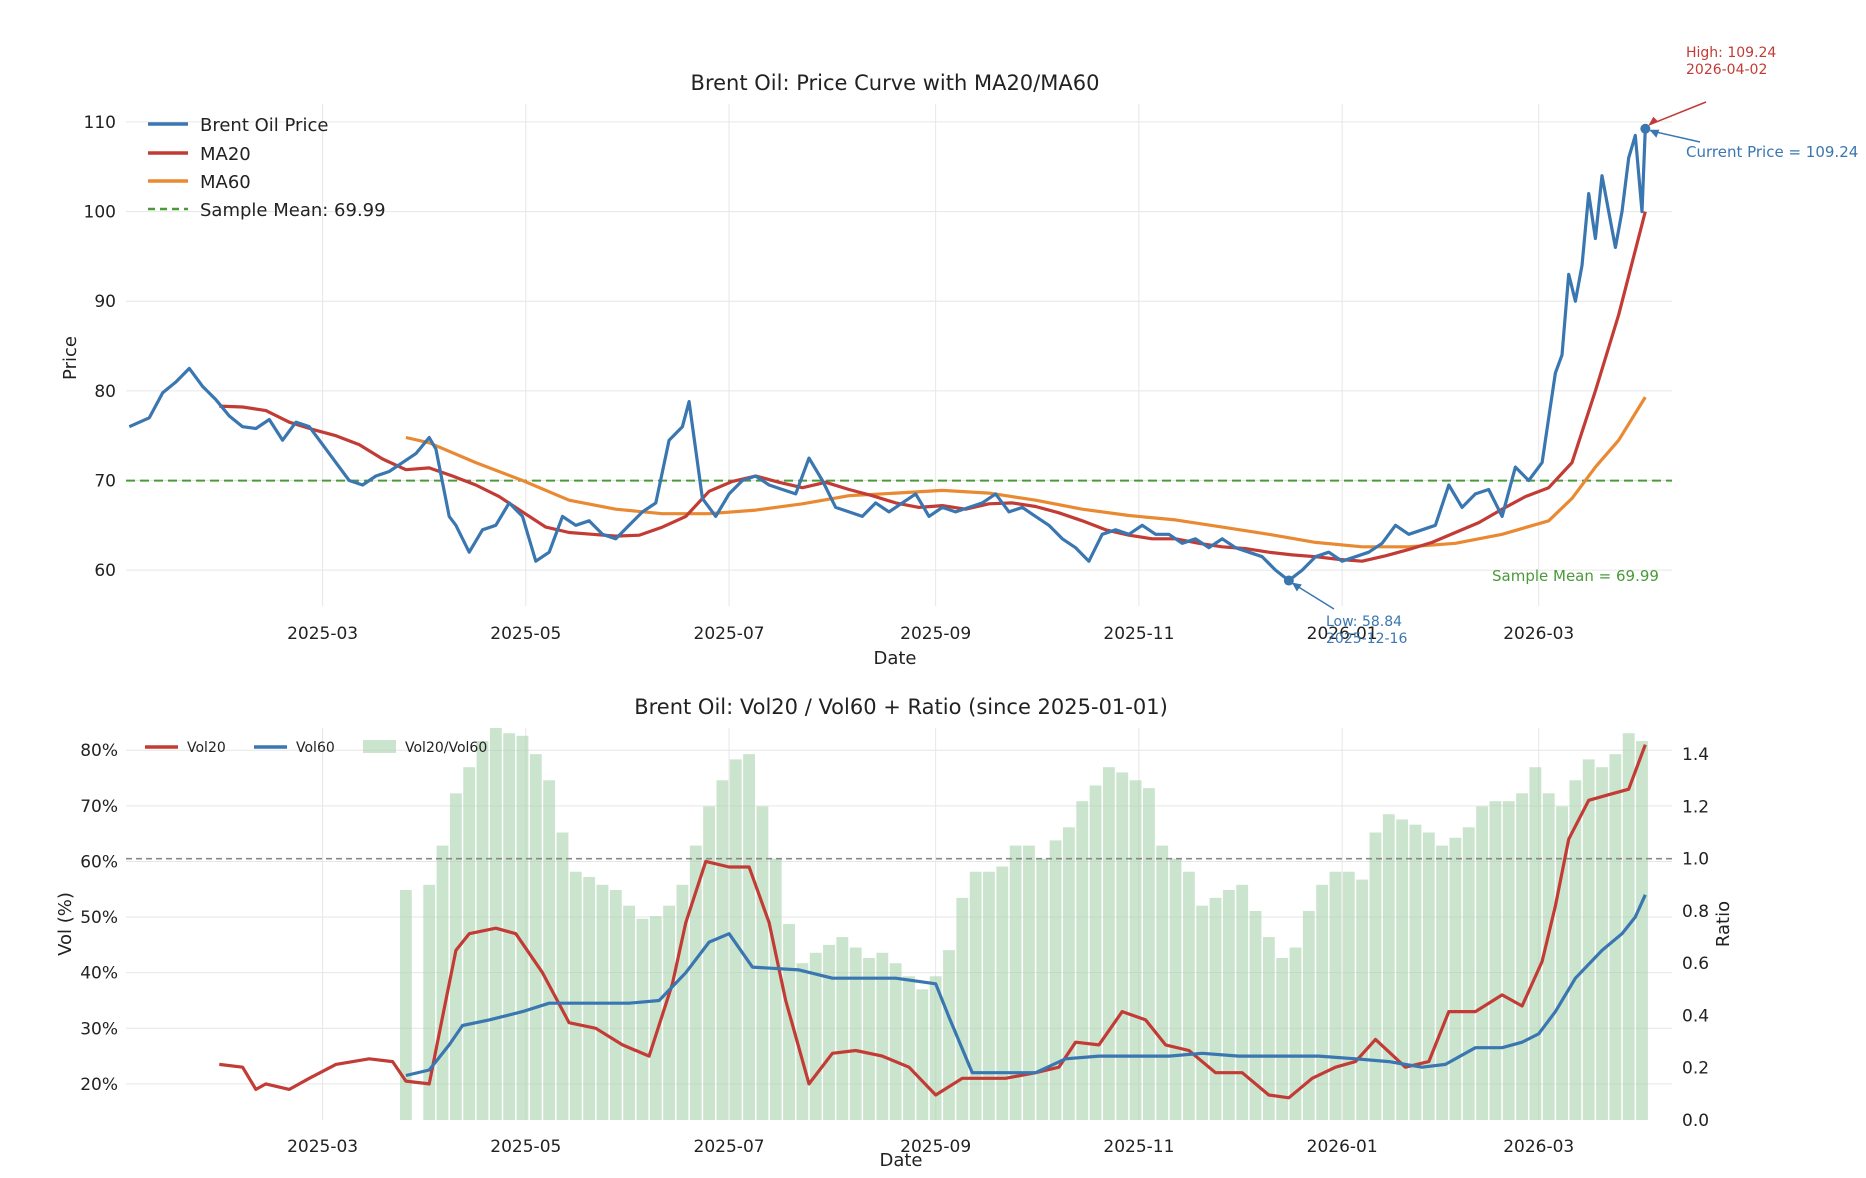  I want to click on vol-legend: Vol20 Vol60 Vol20/Vol60, so click(316, 748).